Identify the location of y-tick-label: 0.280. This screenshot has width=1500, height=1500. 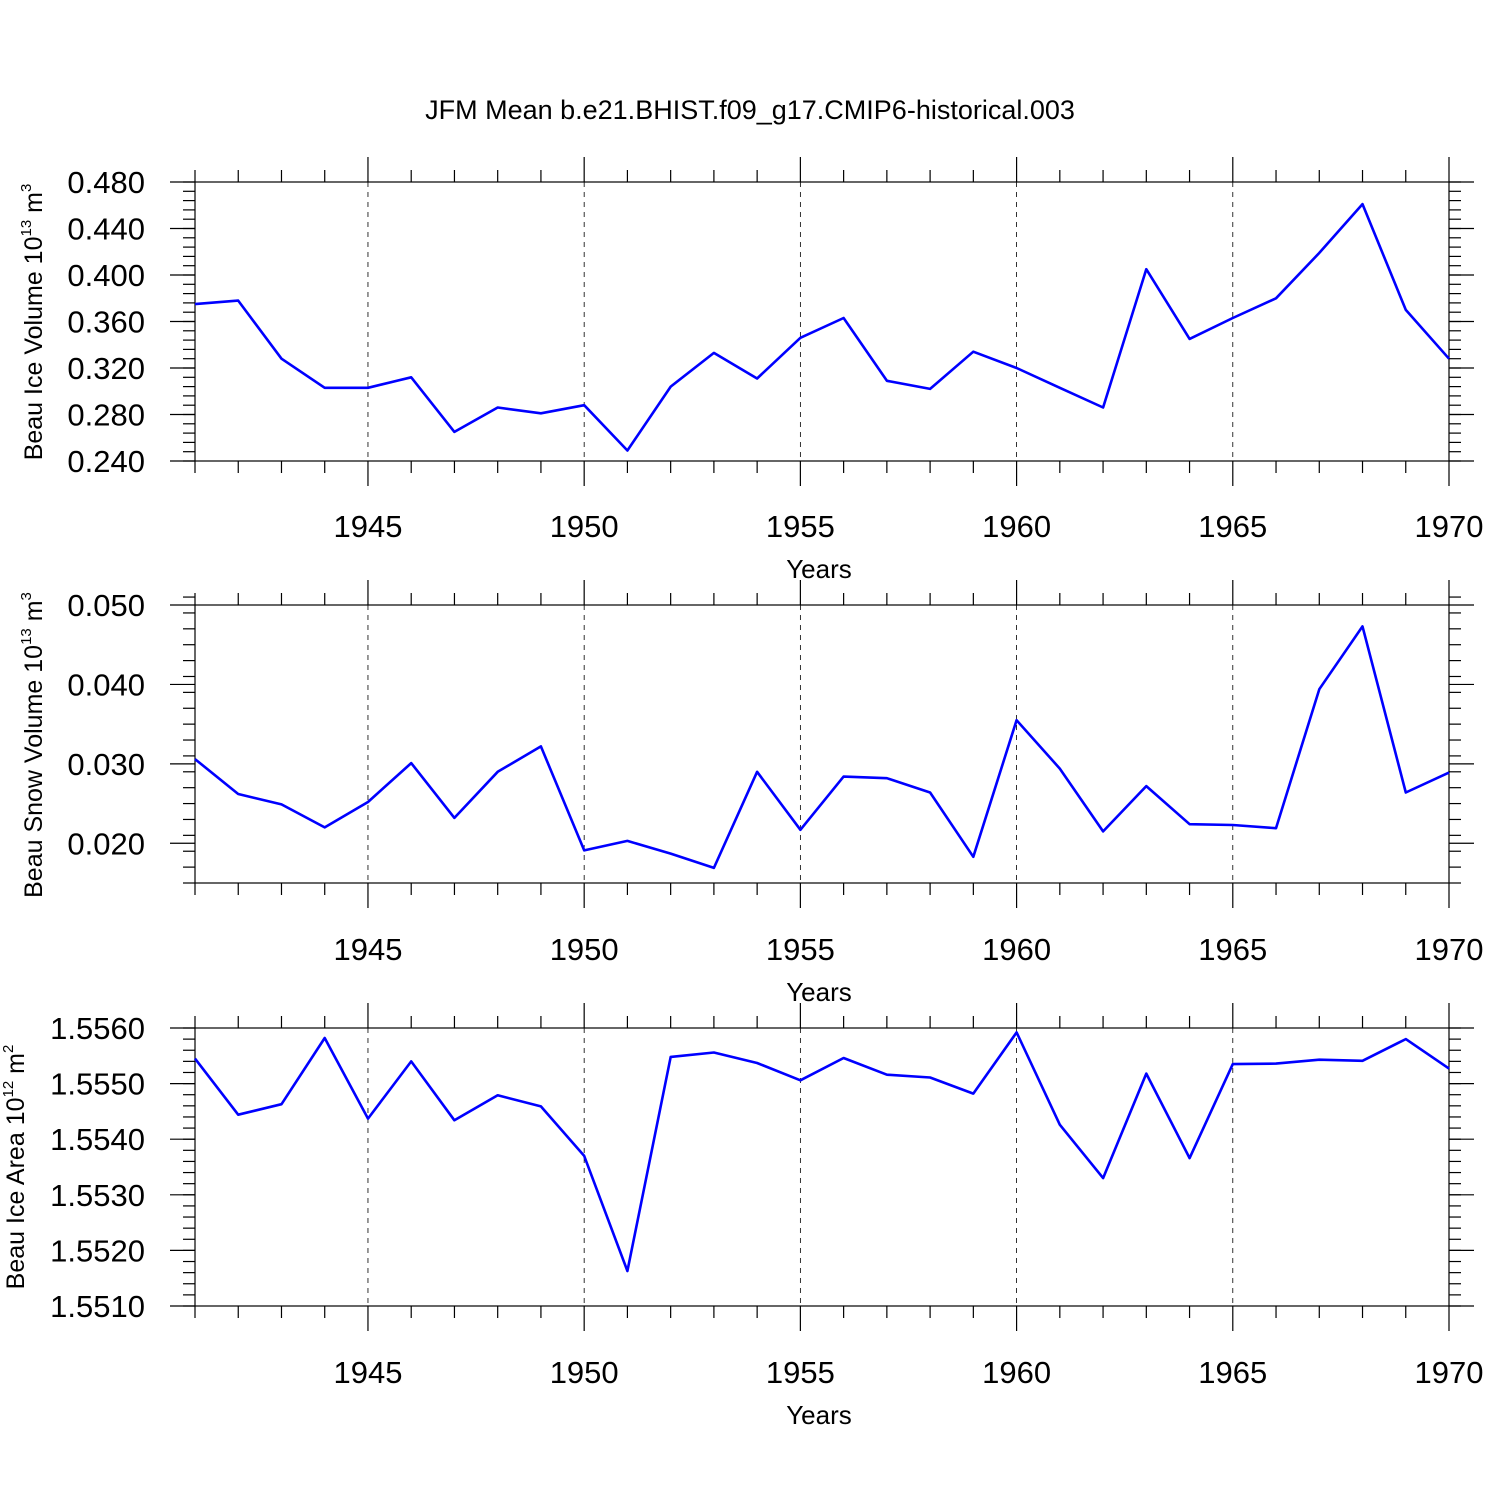
(106, 415).